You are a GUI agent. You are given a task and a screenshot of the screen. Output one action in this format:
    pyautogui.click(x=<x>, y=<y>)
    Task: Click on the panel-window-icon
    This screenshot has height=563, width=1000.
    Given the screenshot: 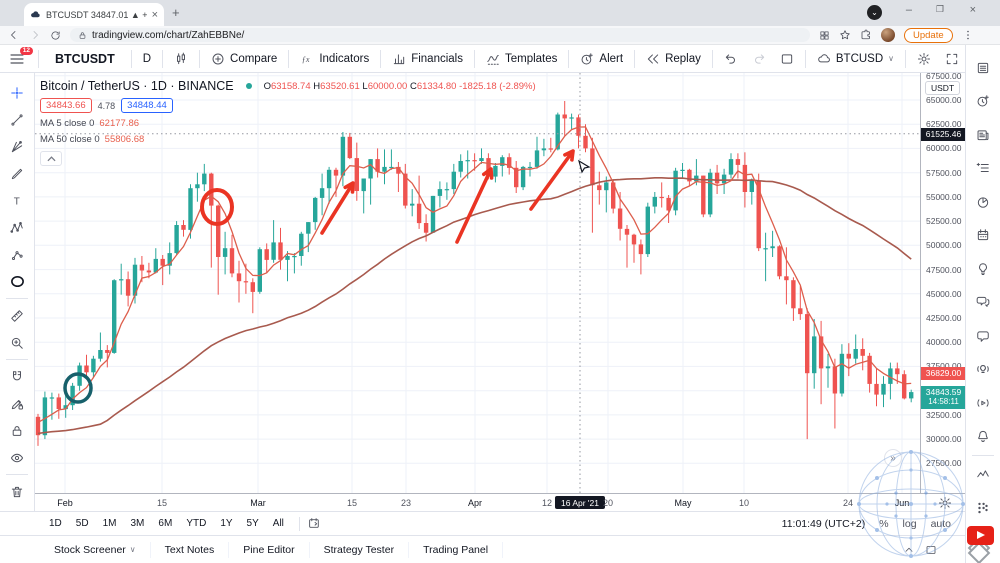 What is the action you would take?
    pyautogui.click(x=931, y=550)
    